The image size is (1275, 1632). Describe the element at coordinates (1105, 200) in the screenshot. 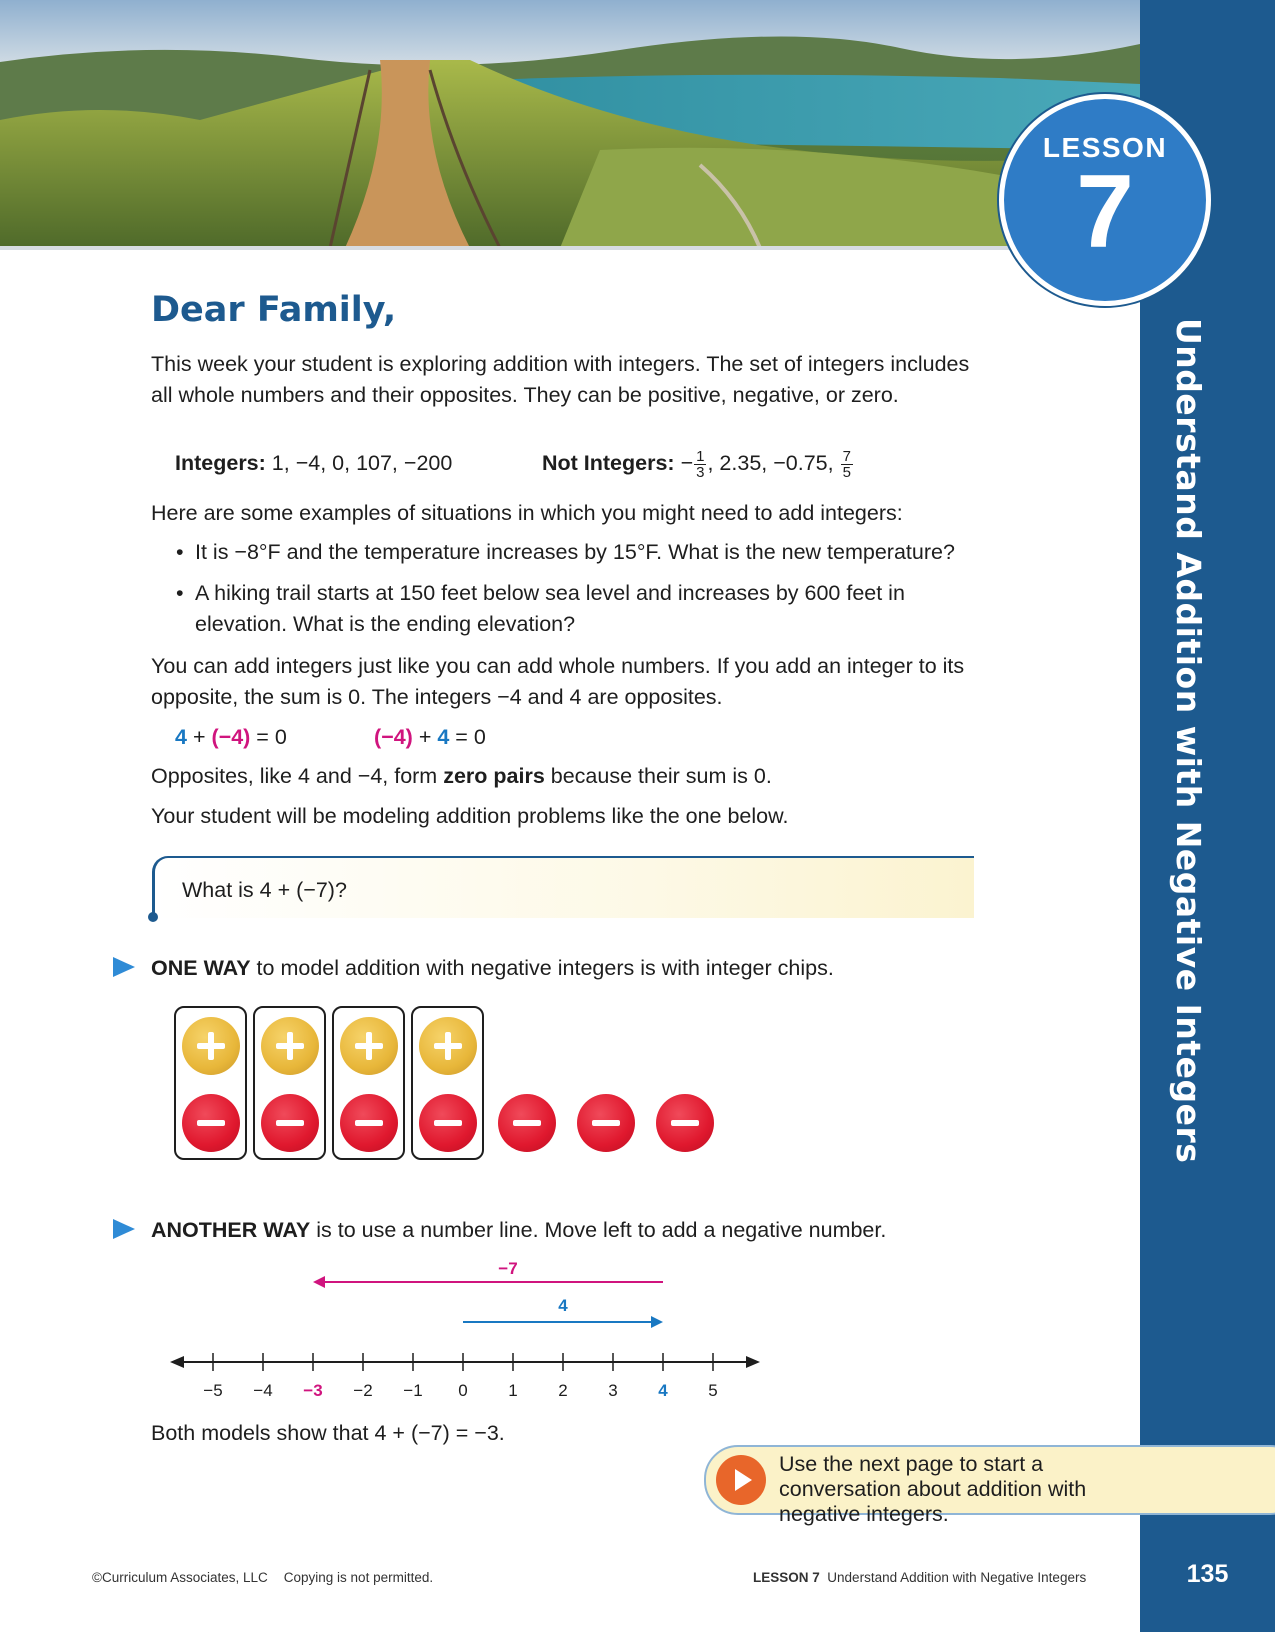

I see `lesson-badge: LESSON 7` at that location.